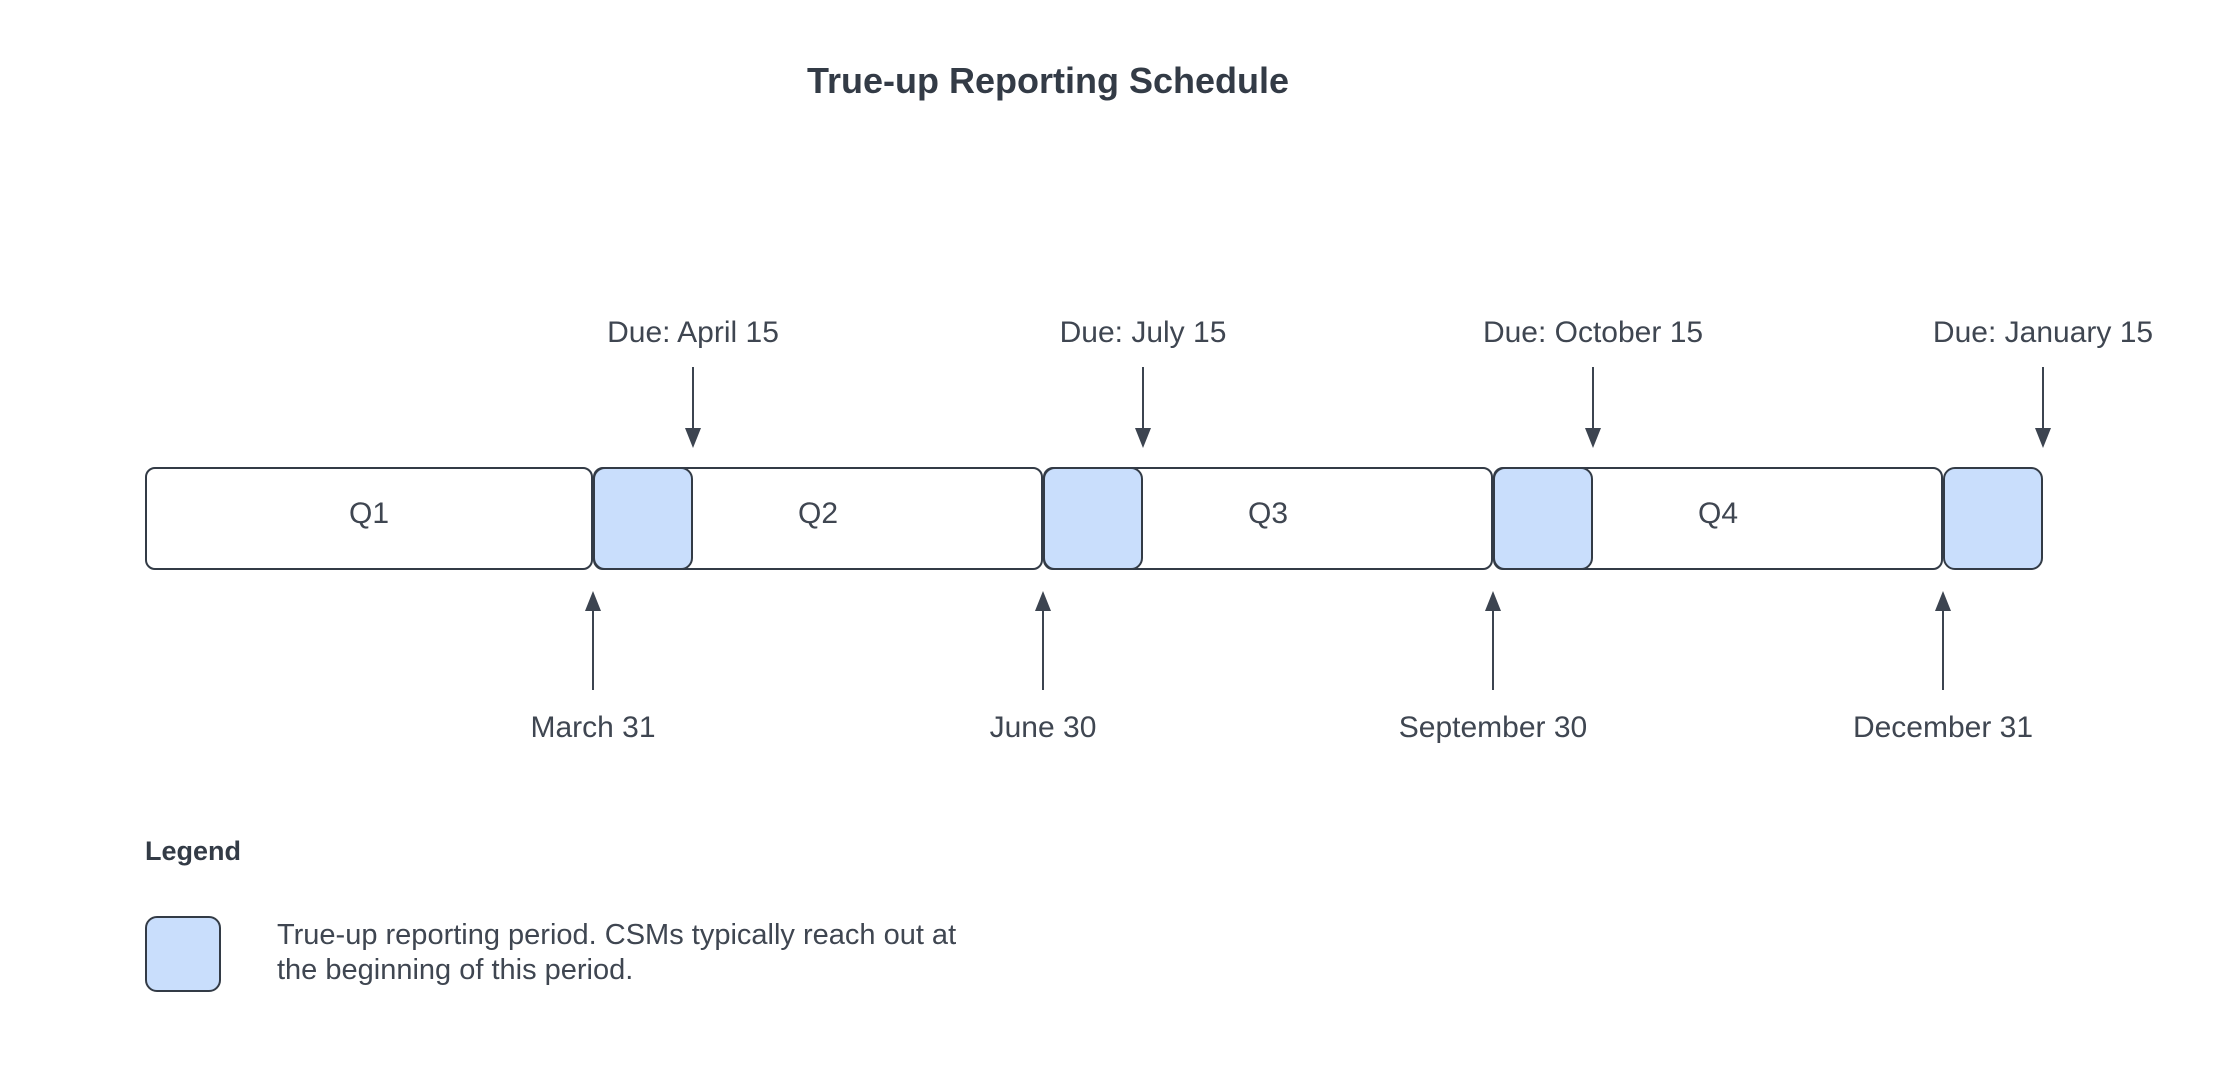 The height and width of the screenshot is (1066, 2224). Describe the element at coordinates (643, 518) in the screenshot. I see `trueup-period-box-q1` at that location.